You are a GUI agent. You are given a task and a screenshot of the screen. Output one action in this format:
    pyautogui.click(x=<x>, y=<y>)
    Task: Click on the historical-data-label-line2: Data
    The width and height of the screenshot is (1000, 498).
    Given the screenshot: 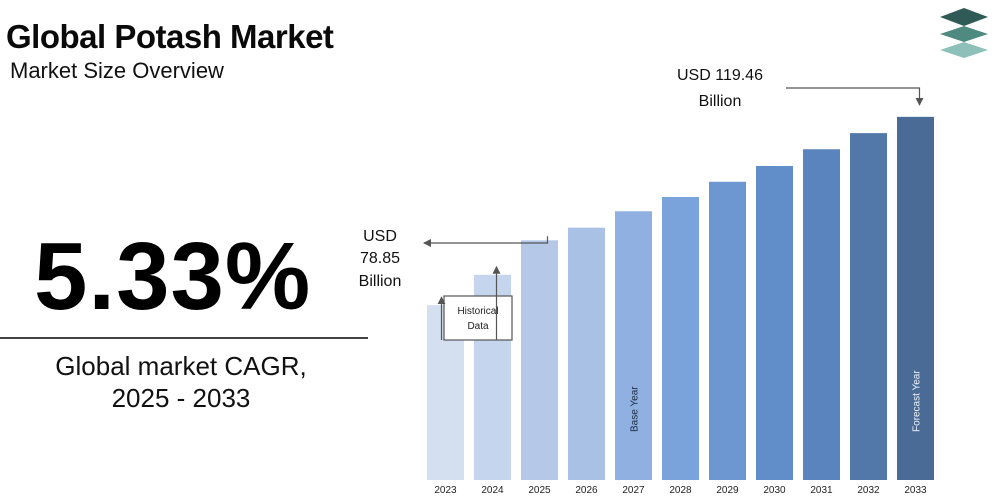 What is the action you would take?
    pyautogui.click(x=478, y=326)
    